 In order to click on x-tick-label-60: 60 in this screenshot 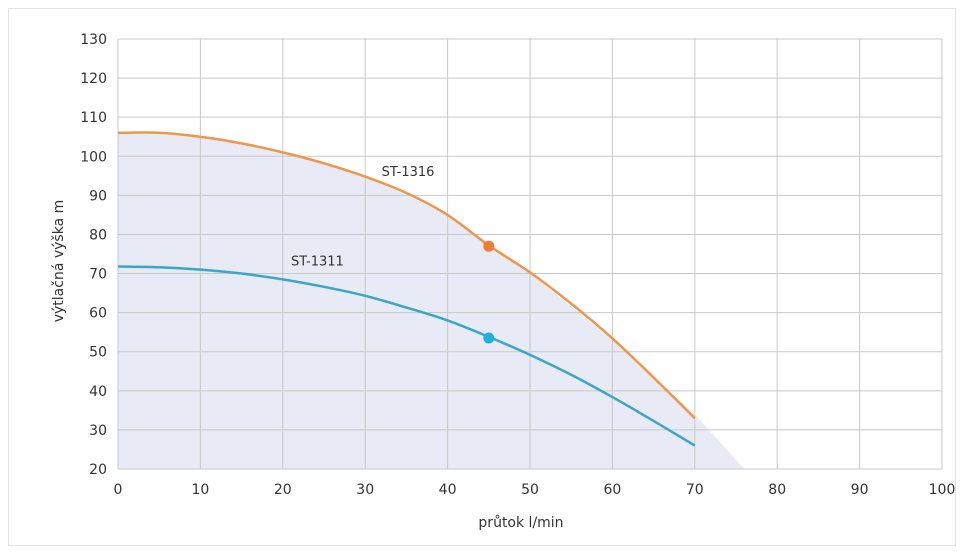, I will do `click(612, 490)`.